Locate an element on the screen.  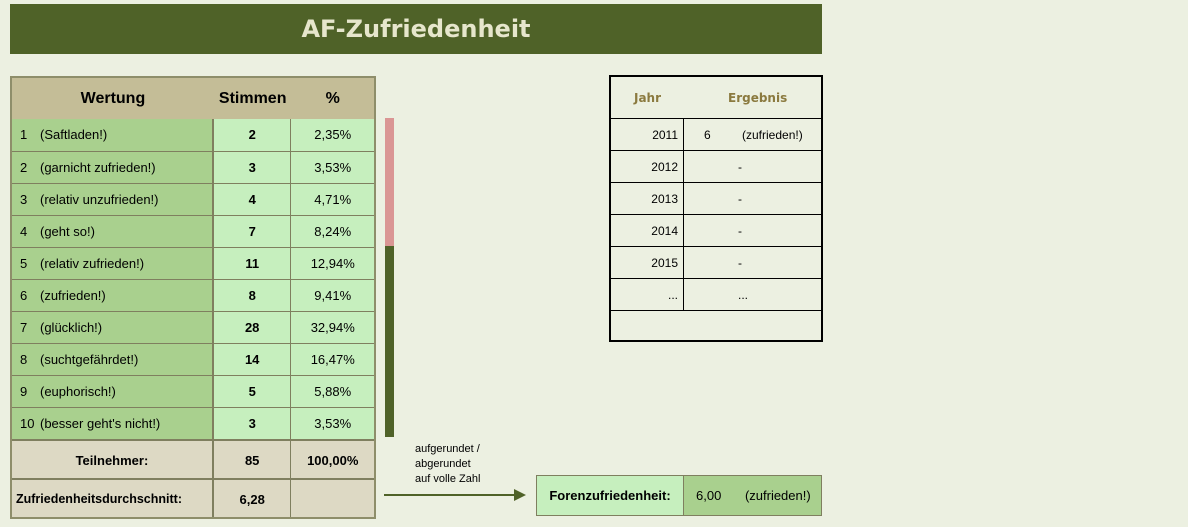
votes-cell: 4 is located at coordinates (252, 199).